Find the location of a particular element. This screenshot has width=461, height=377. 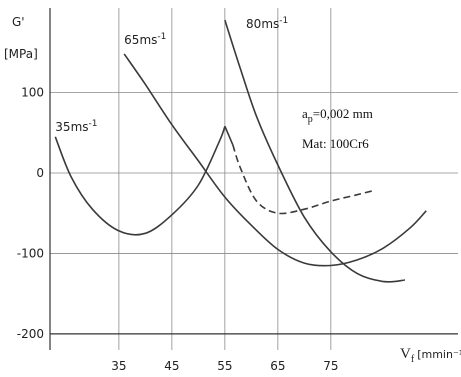

x-tick-label-4: 75 is located at coordinates (330, 366).